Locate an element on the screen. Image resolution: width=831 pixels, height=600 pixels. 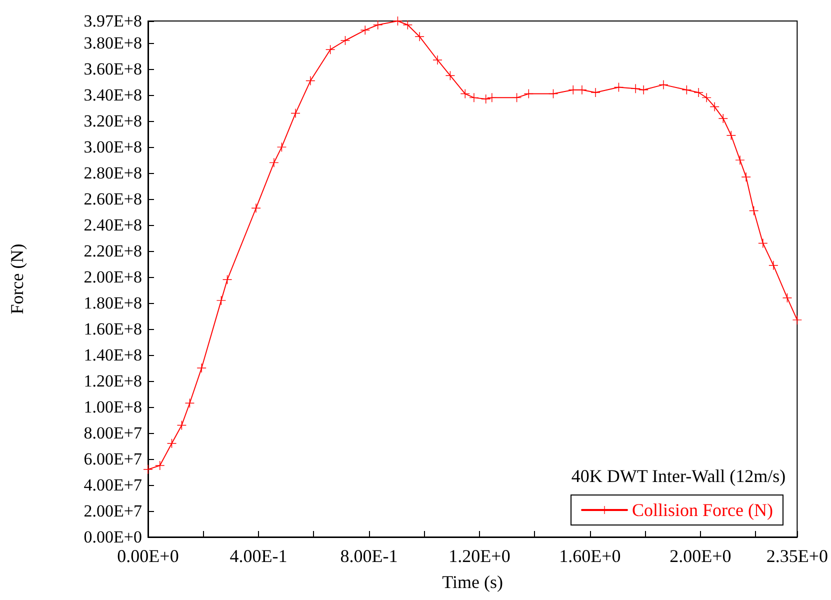
y-tick-label: 0.00E+0 is located at coordinates (113, 537).